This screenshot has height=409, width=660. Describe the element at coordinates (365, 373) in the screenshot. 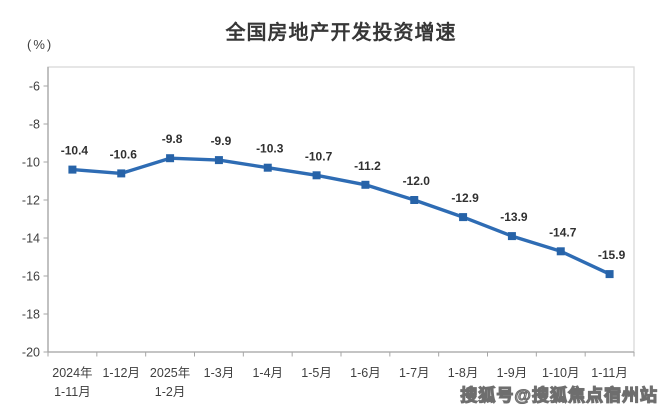

I see `x-category-label: 1-6月` at that location.